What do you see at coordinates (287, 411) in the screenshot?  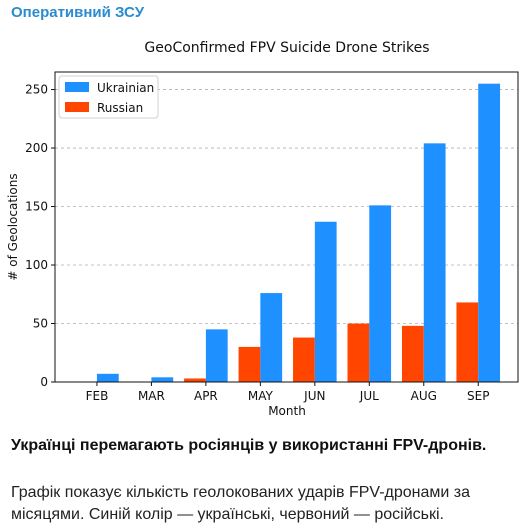 I see `x-axis-label: Month` at bounding box center [287, 411].